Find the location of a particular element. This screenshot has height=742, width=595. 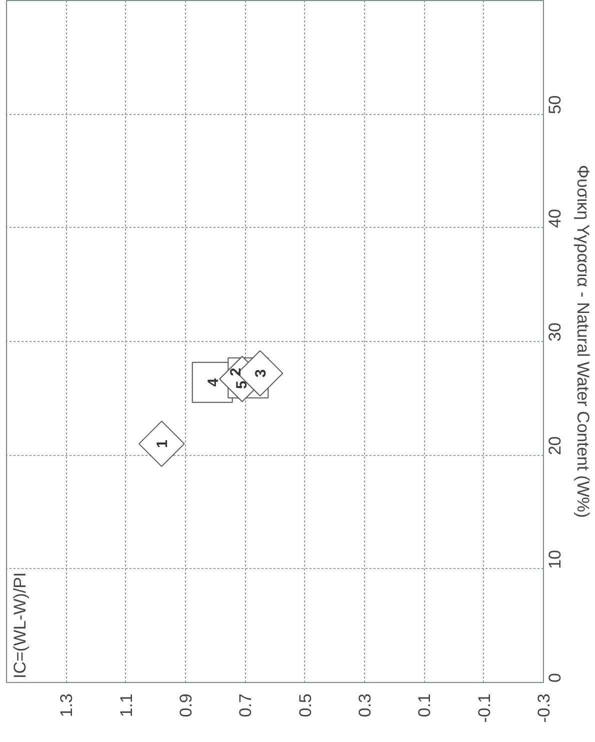

x-tick-label: 0.7 is located at coordinates (246, 705).